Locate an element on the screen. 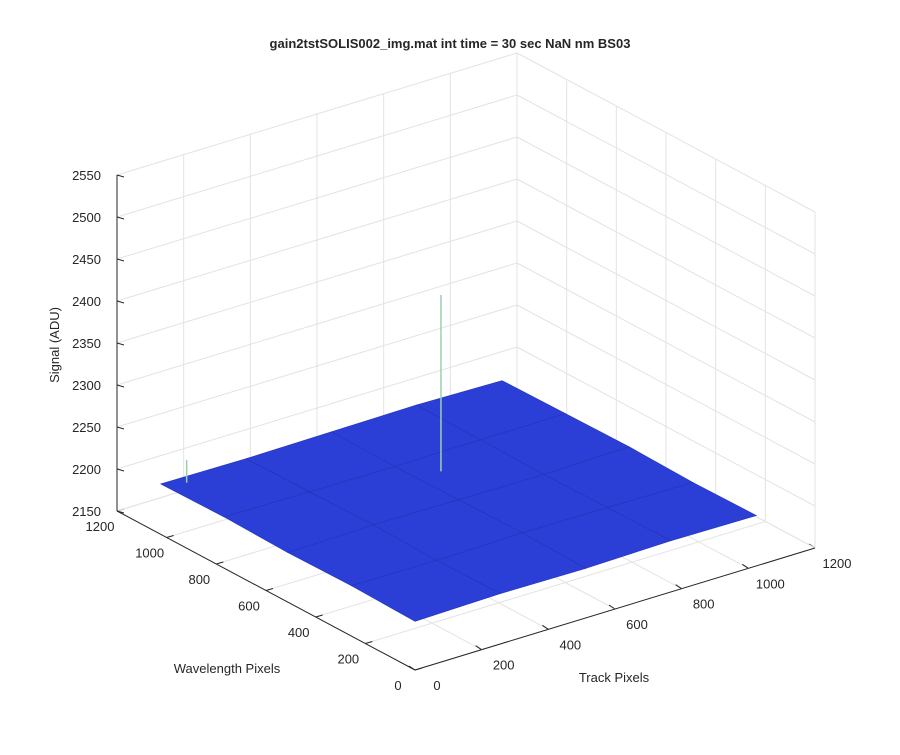 The image size is (900, 755). x-axis is located at coordinates (615, 609).